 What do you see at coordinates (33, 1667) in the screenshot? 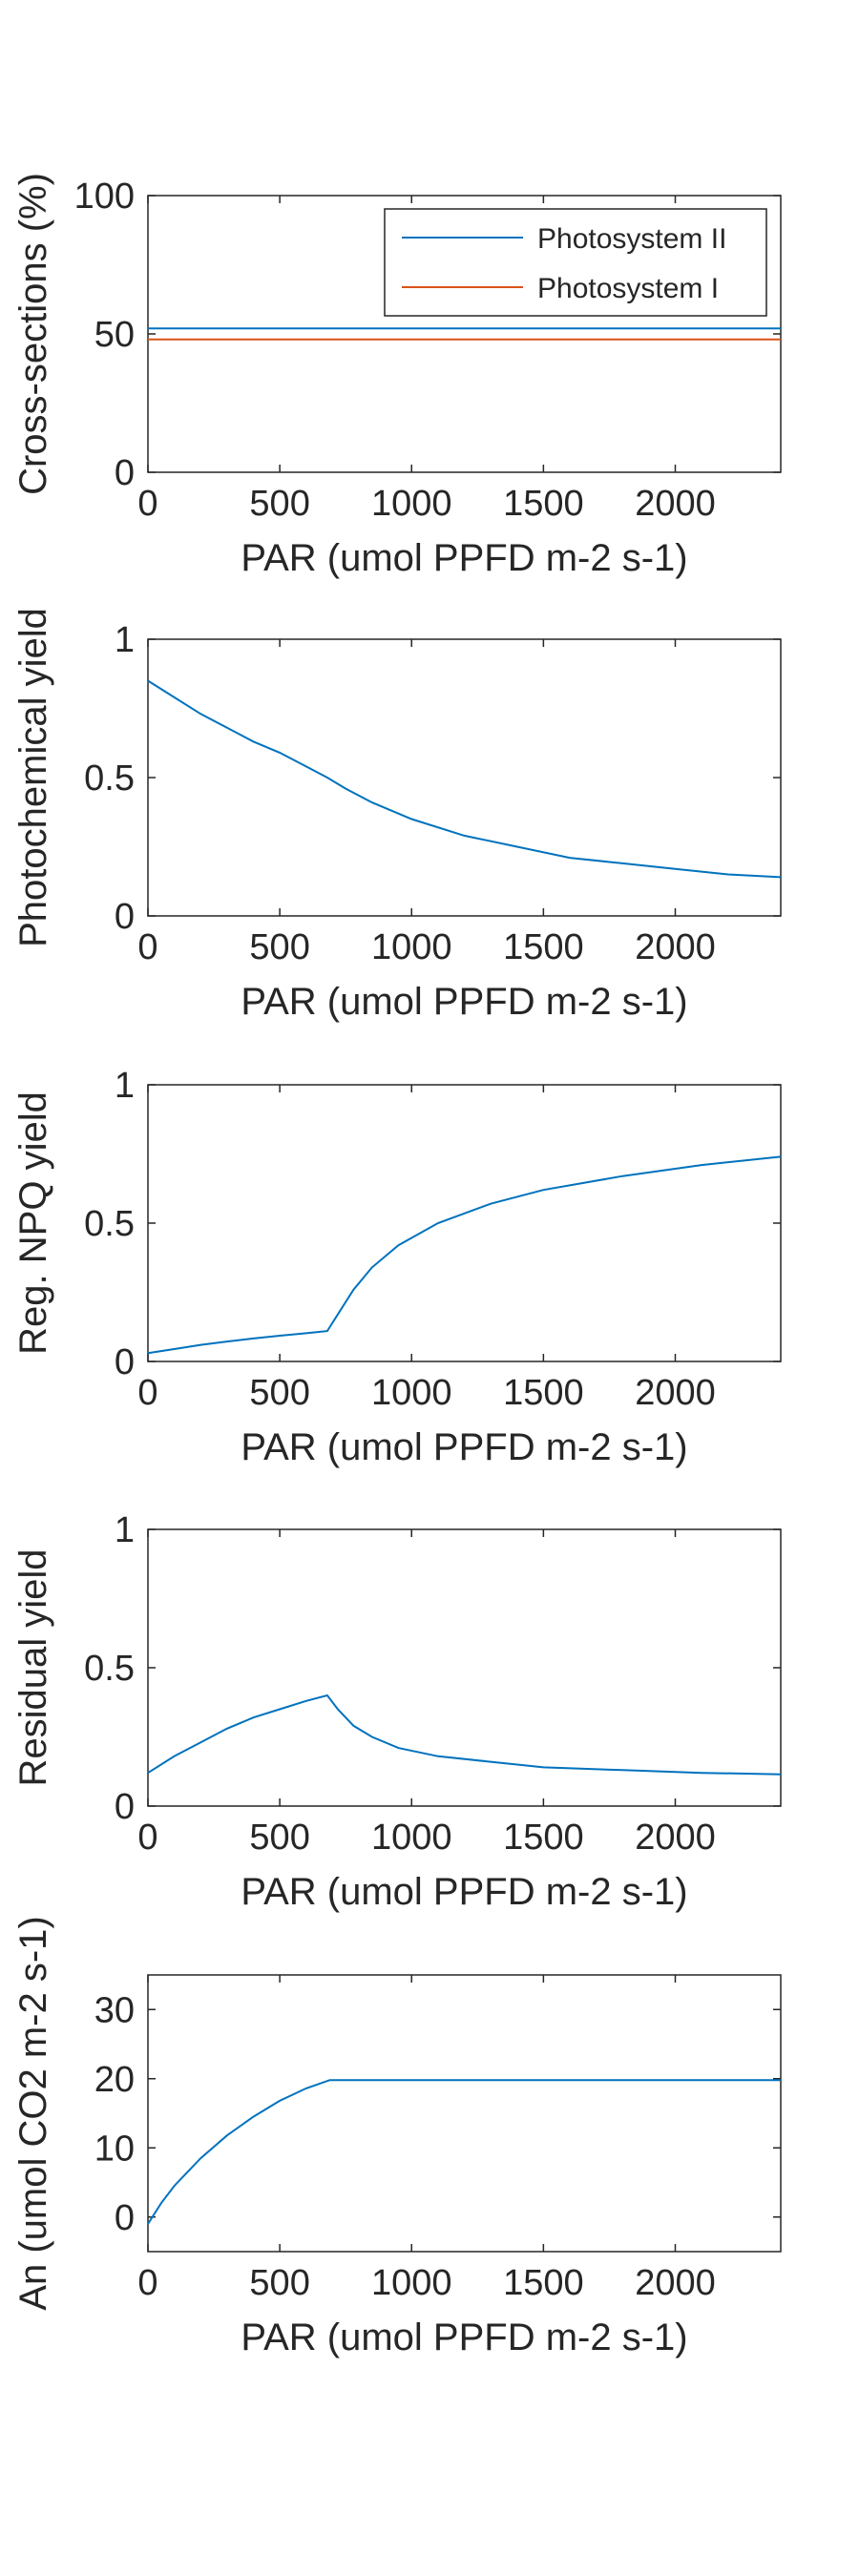
I see `y-axis-label: Residual yield` at bounding box center [33, 1667].